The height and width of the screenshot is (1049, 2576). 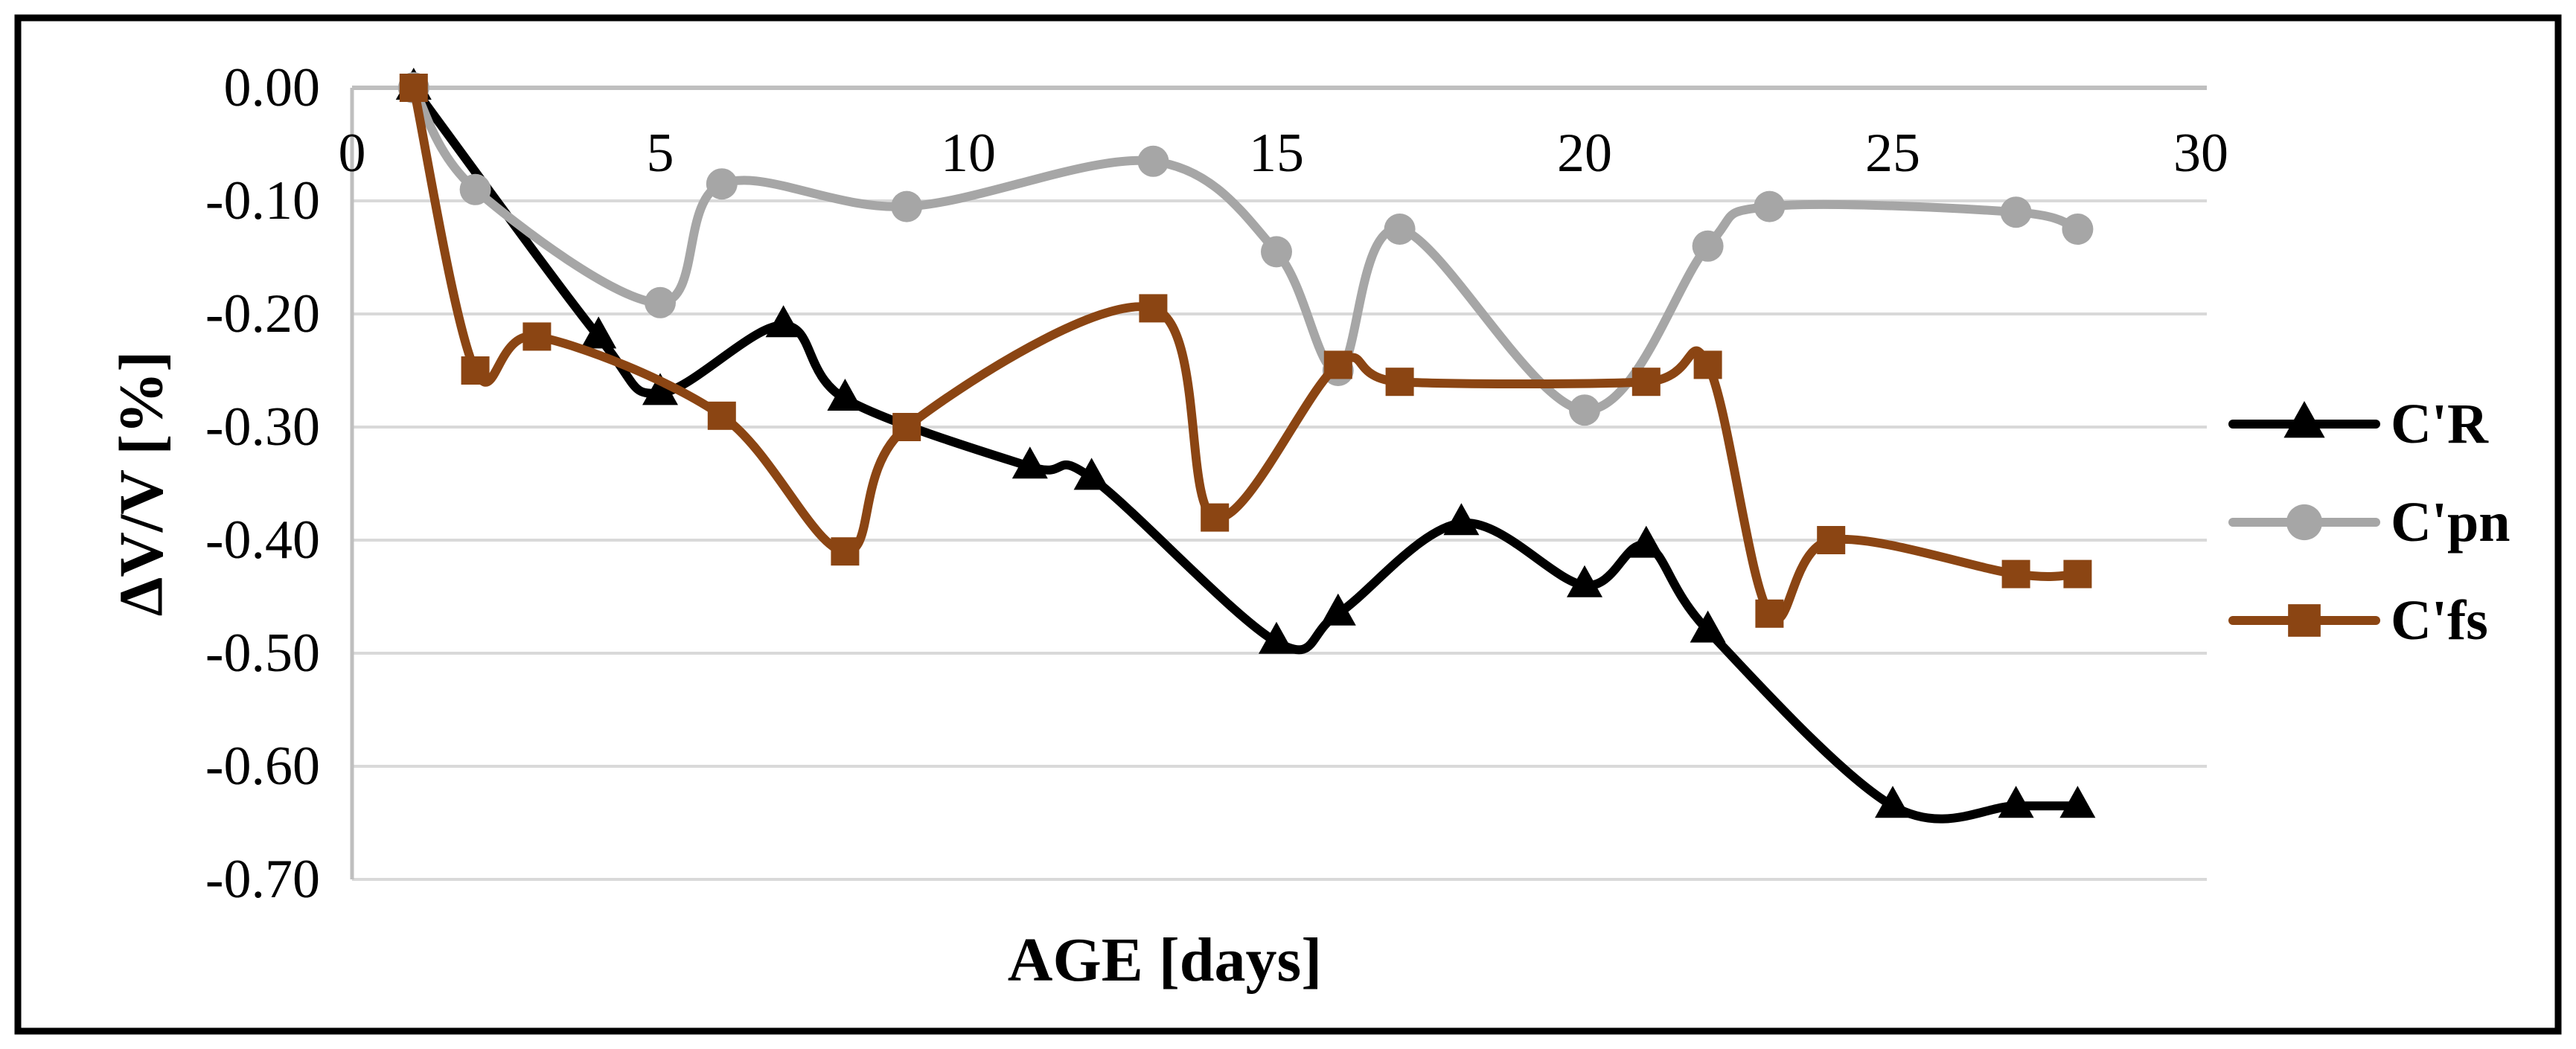 I want to click on legend-label: C'pn, so click(x=2451, y=522).